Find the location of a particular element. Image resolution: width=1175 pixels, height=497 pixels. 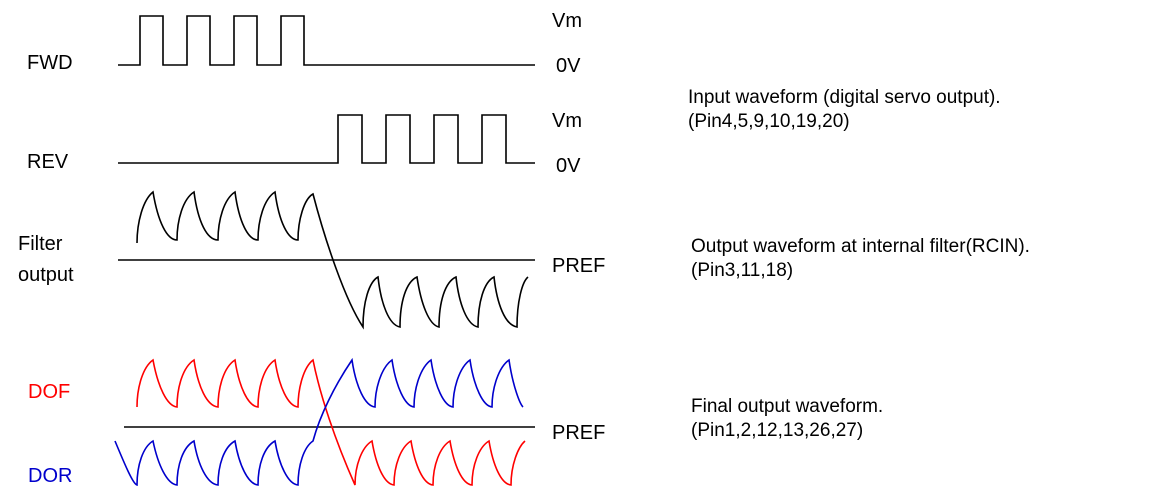

fwd-0v-label: 0V is located at coordinates (568, 66).